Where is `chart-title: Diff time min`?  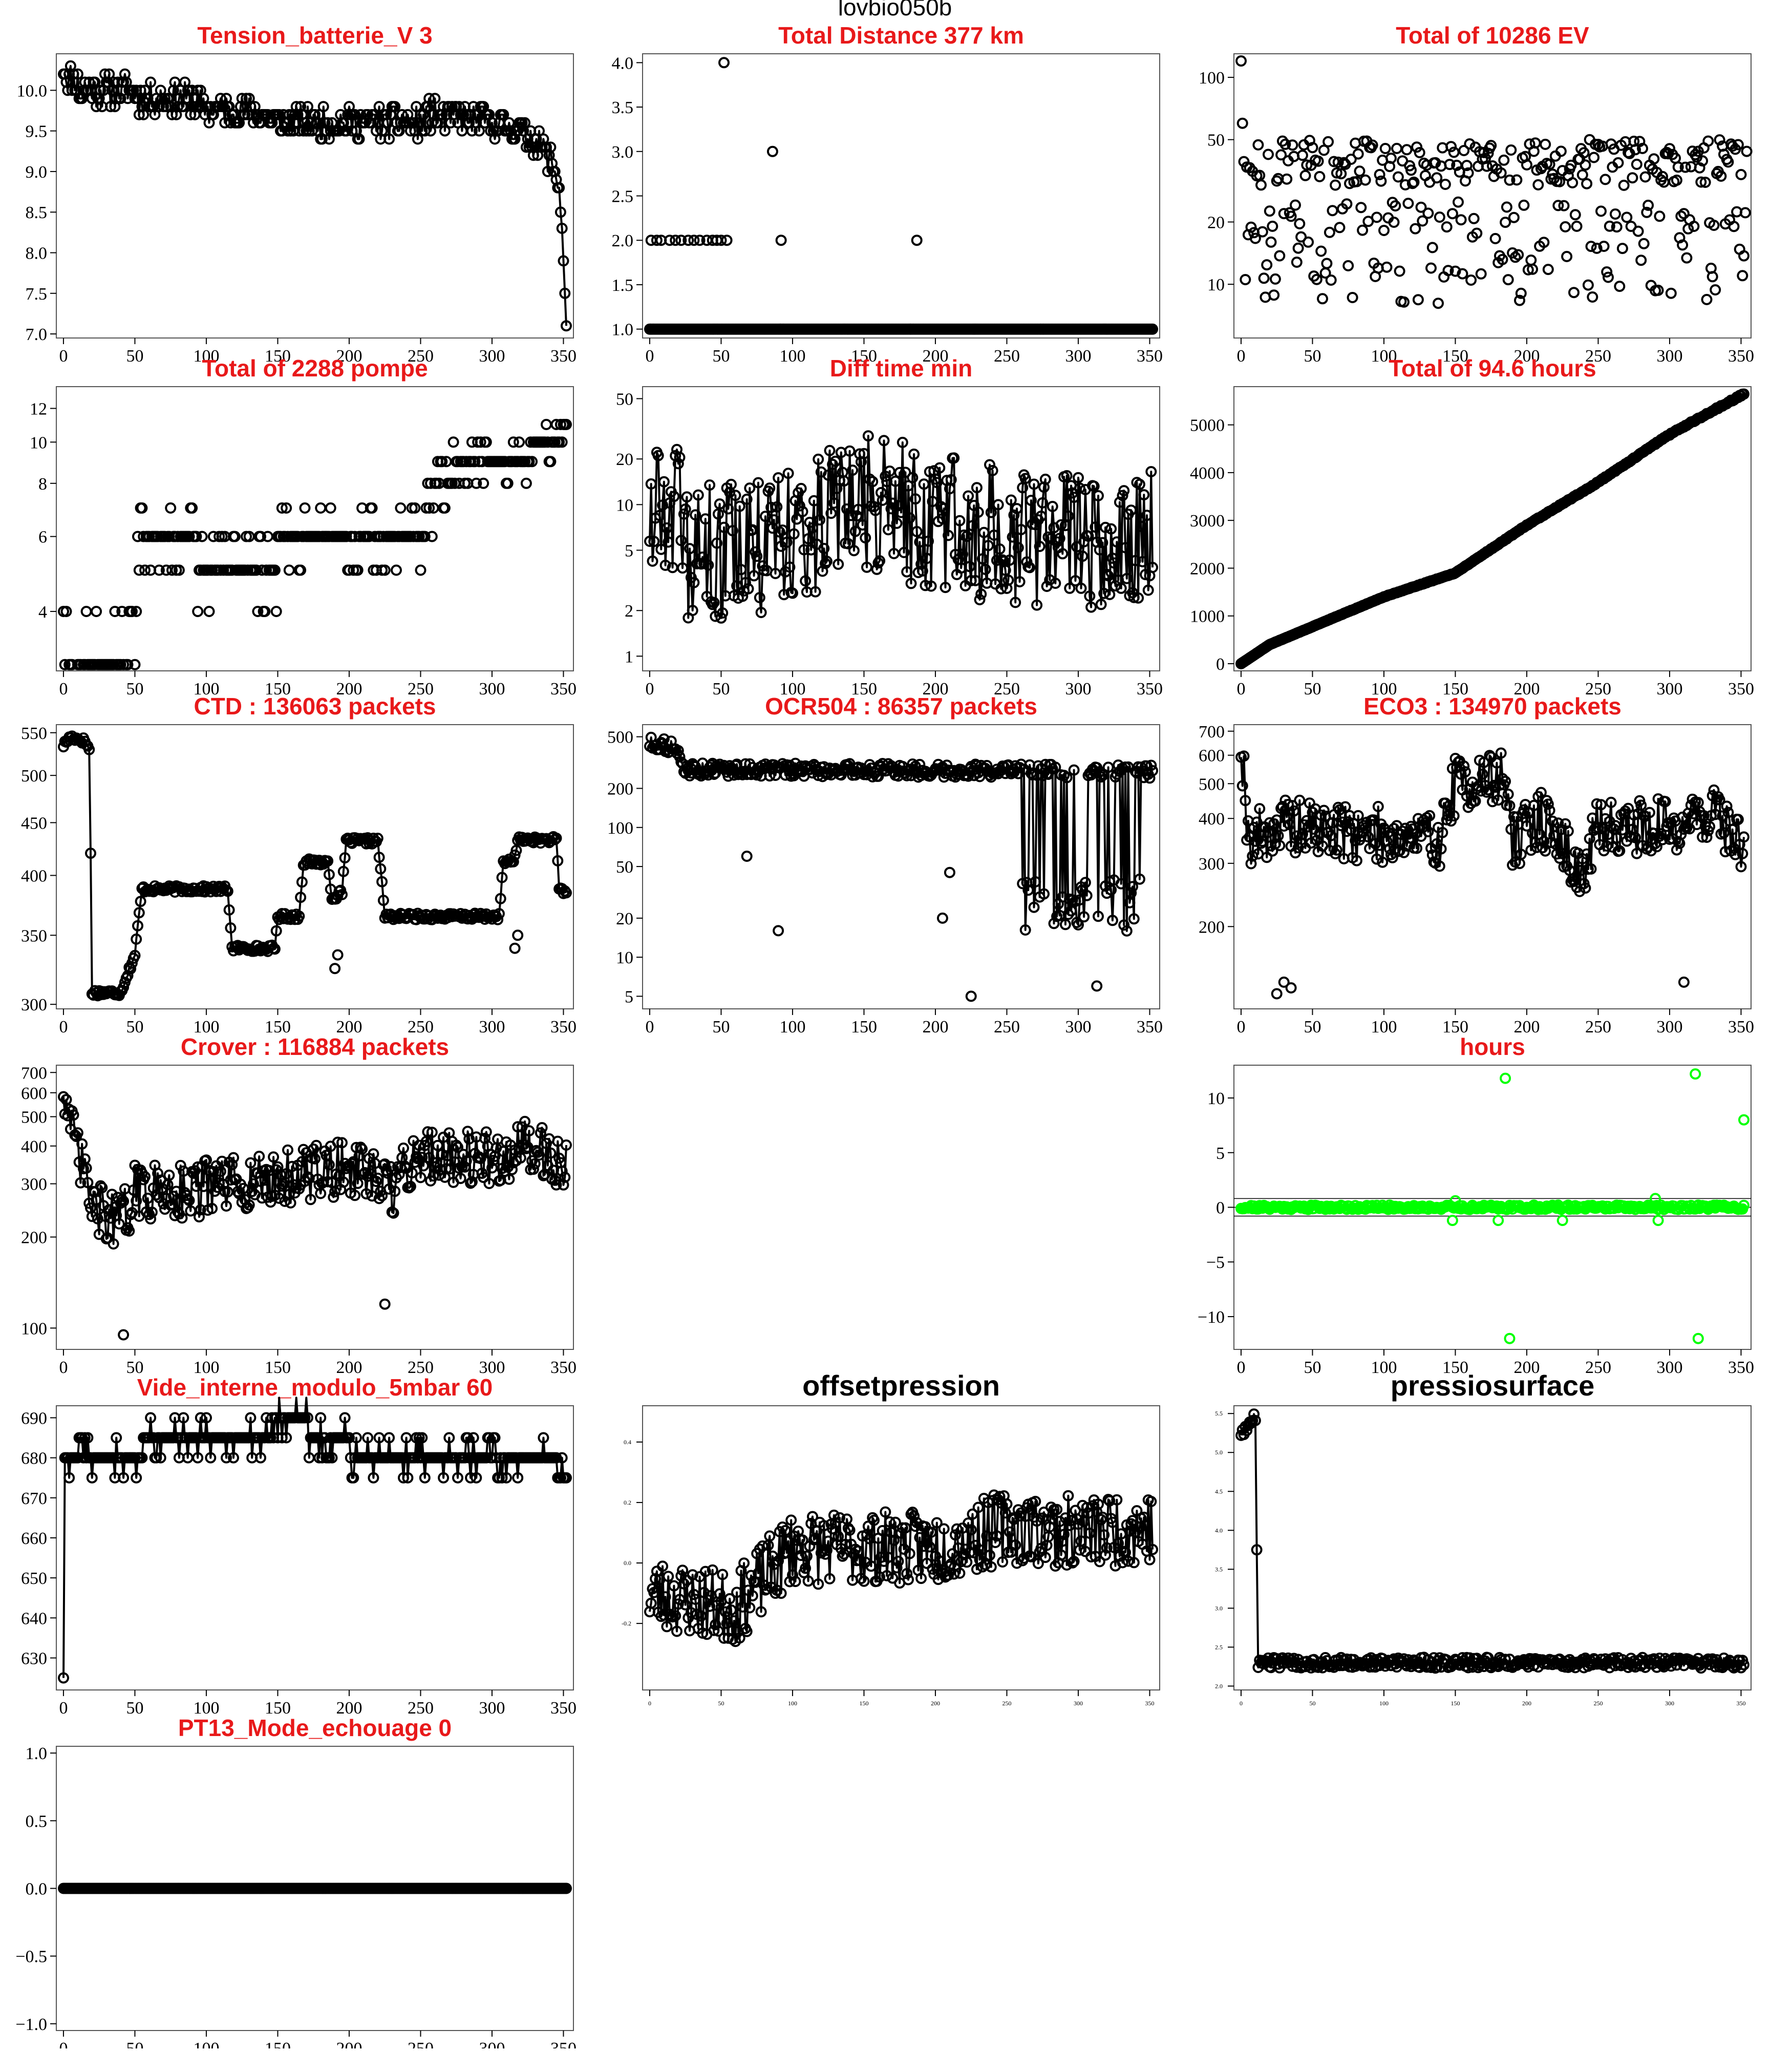
chart-title: Diff time min is located at coordinates (901, 369).